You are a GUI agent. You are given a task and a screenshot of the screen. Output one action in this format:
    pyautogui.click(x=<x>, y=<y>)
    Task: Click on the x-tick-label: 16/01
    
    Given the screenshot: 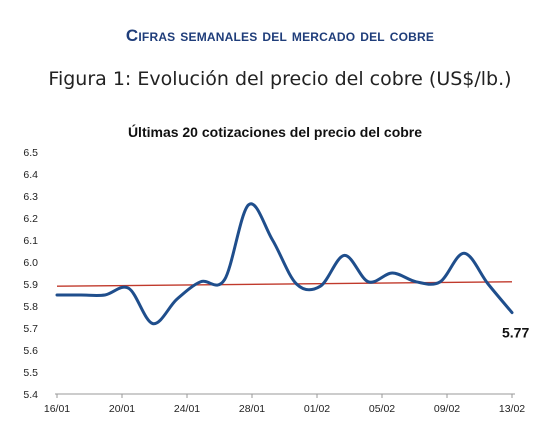 What is the action you would take?
    pyautogui.click(x=57, y=409)
    